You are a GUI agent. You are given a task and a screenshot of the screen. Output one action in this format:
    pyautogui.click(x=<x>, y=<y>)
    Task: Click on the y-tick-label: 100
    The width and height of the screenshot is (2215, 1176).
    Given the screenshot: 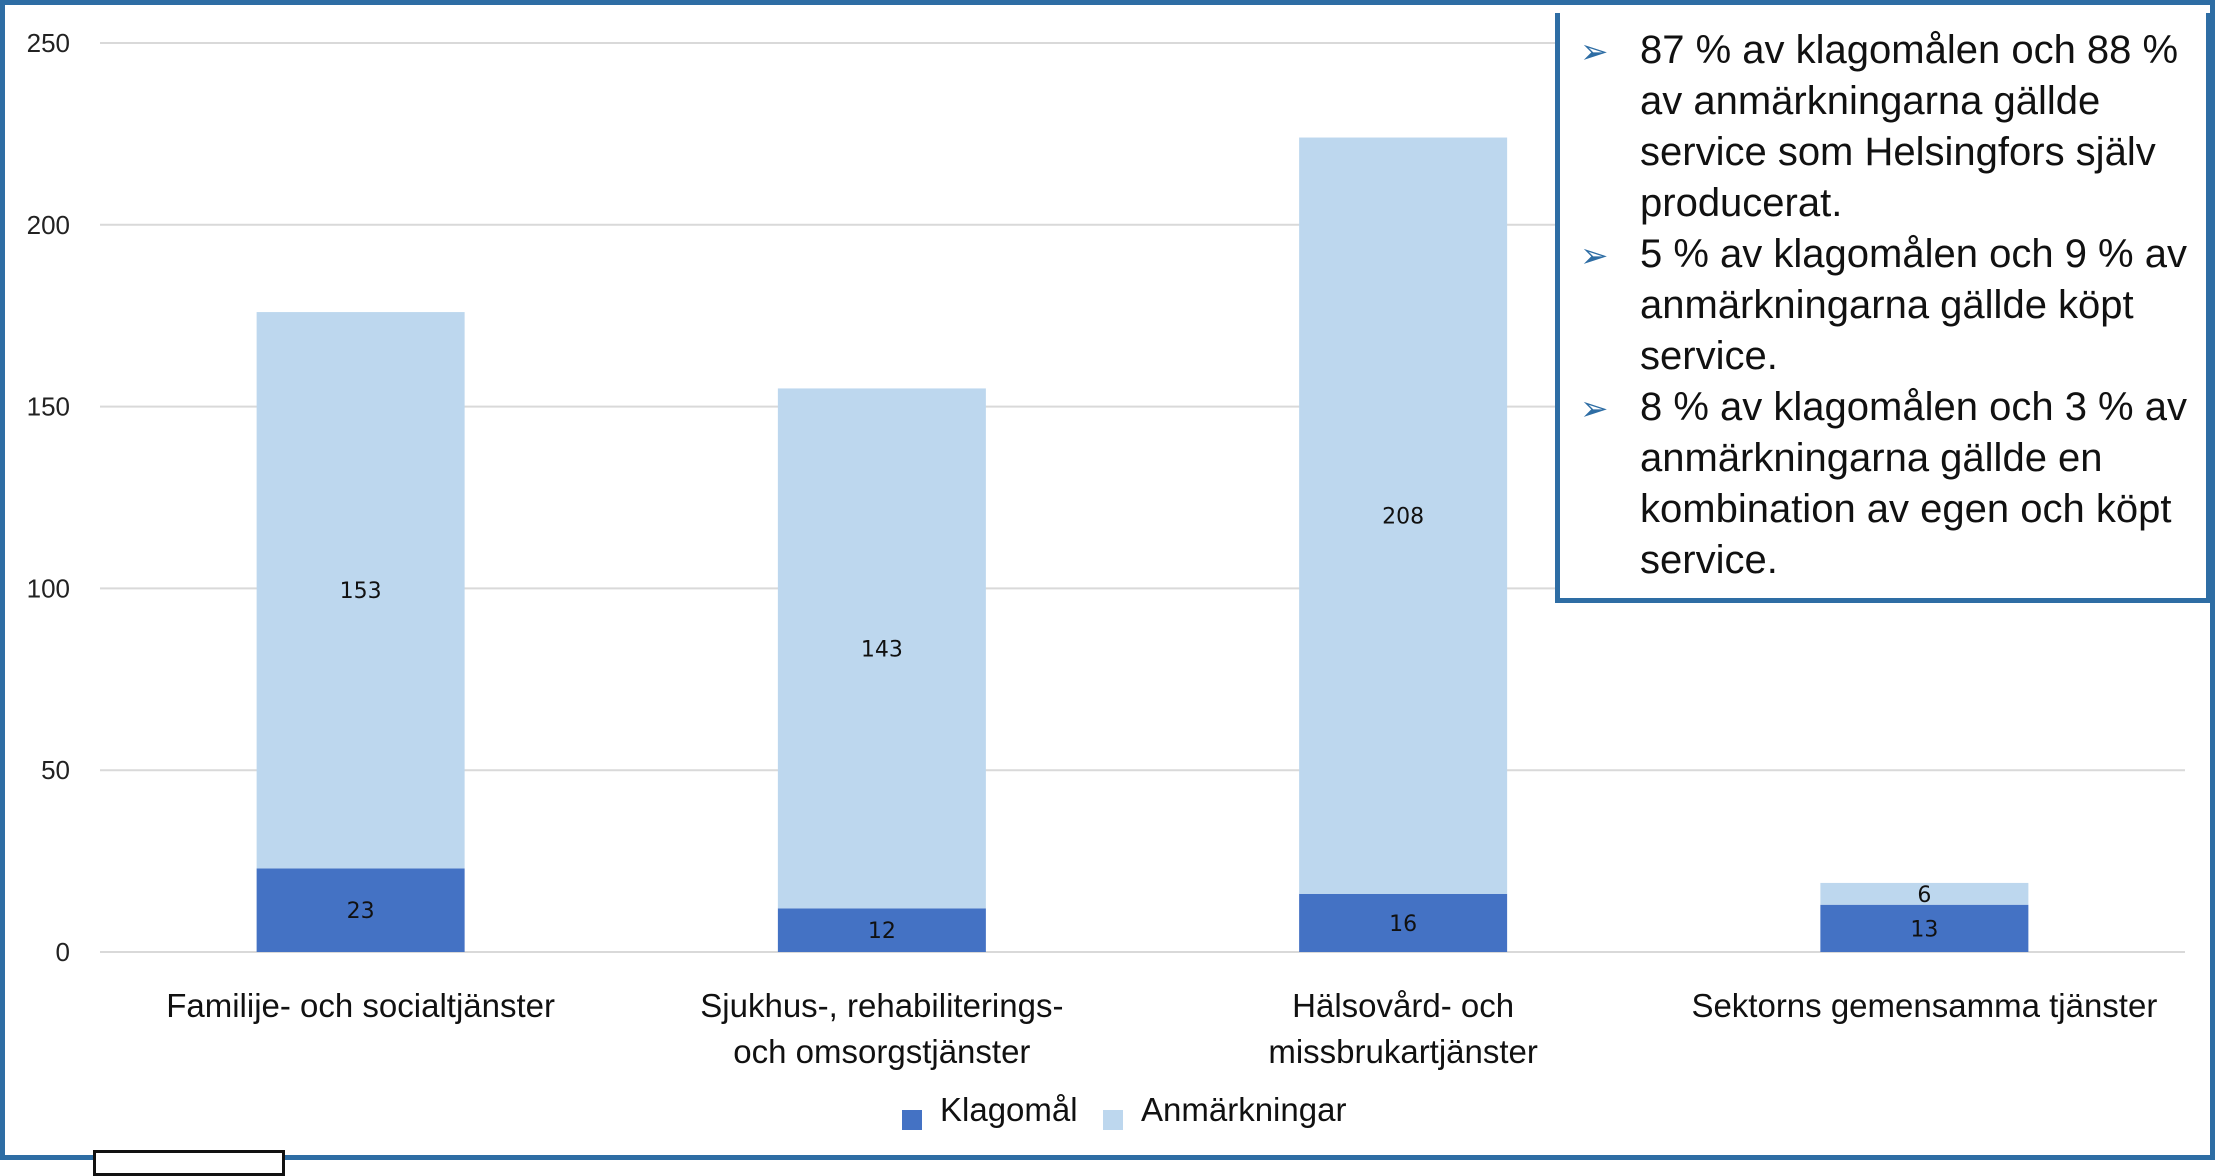 What is the action you would take?
    pyautogui.click(x=48, y=588)
    